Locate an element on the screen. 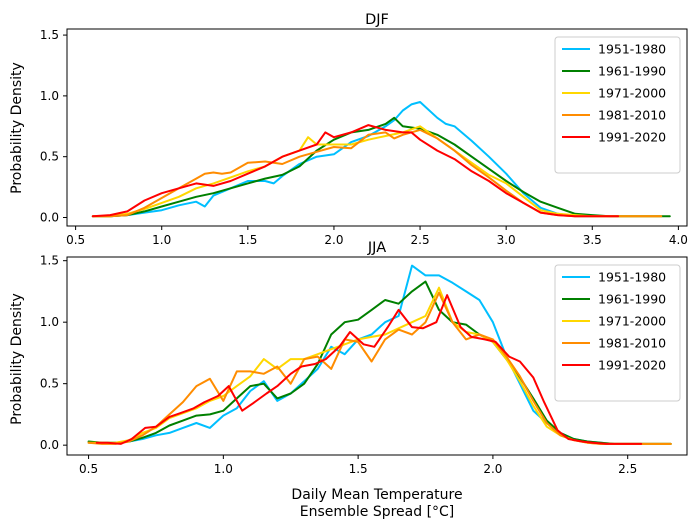  jja-legend-label: 1961-1990 is located at coordinates (632, 299).